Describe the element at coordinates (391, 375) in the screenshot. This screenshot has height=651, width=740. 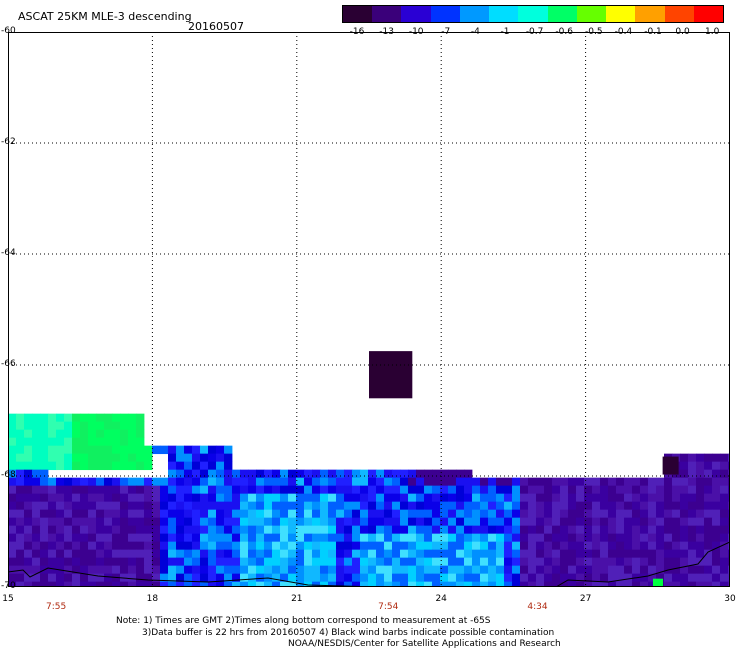
I see `dark-block` at that location.